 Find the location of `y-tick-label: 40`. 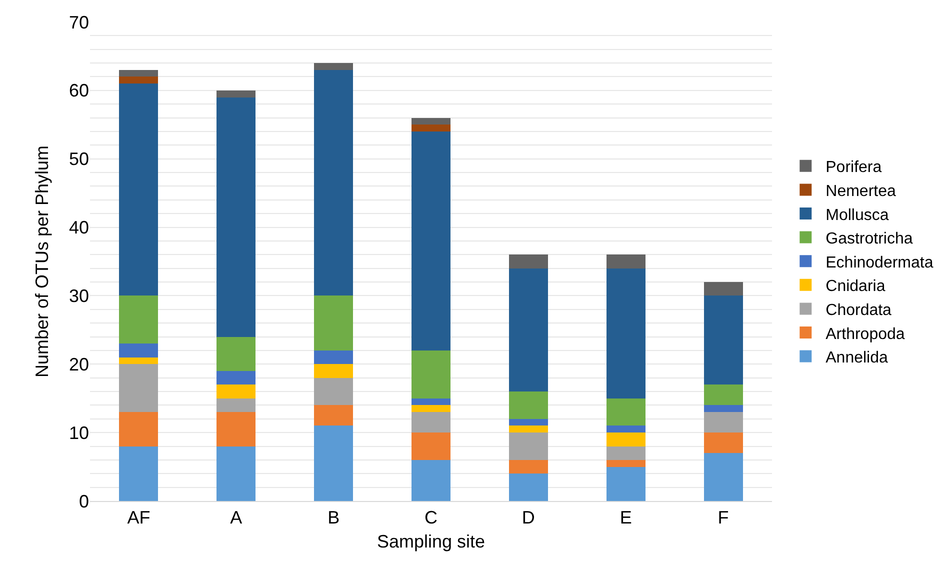

y-tick-label: 40 is located at coordinates (78, 228).